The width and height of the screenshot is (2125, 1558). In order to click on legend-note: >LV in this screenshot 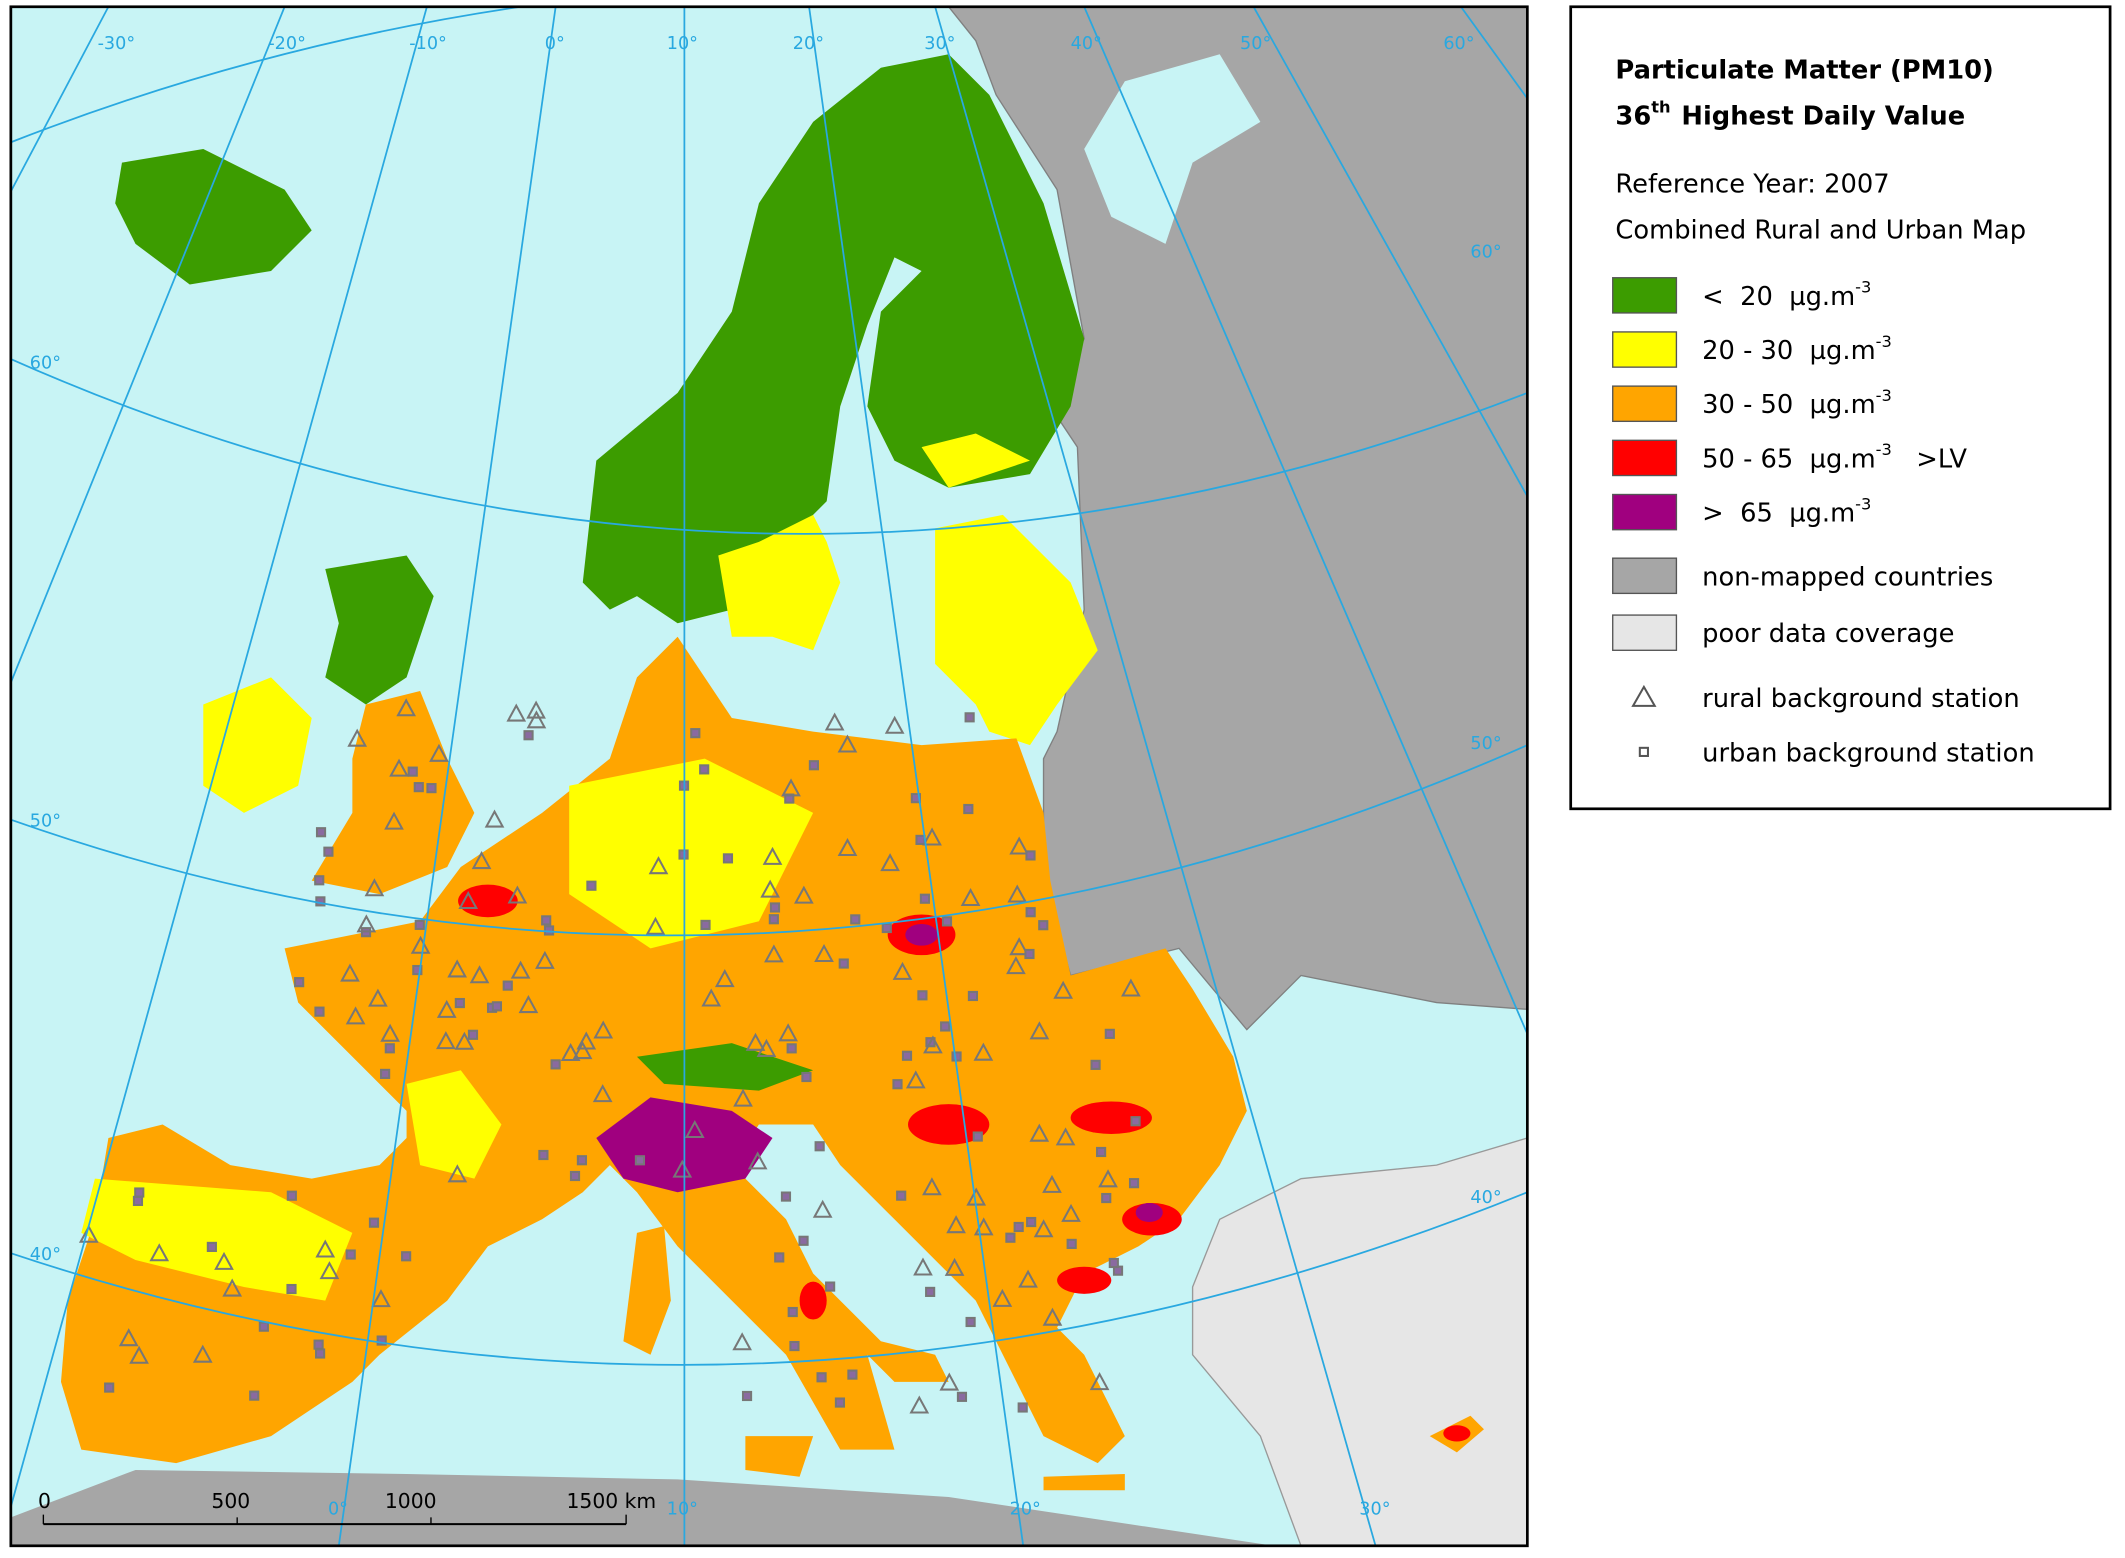, I will do `click(1941, 459)`.